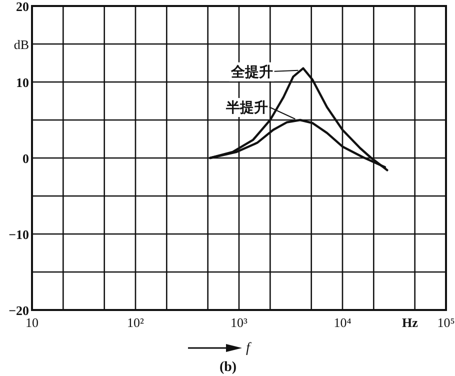  Describe the element at coordinates (410, 322) in the screenshot. I see `x-axis-title: Hz` at that location.